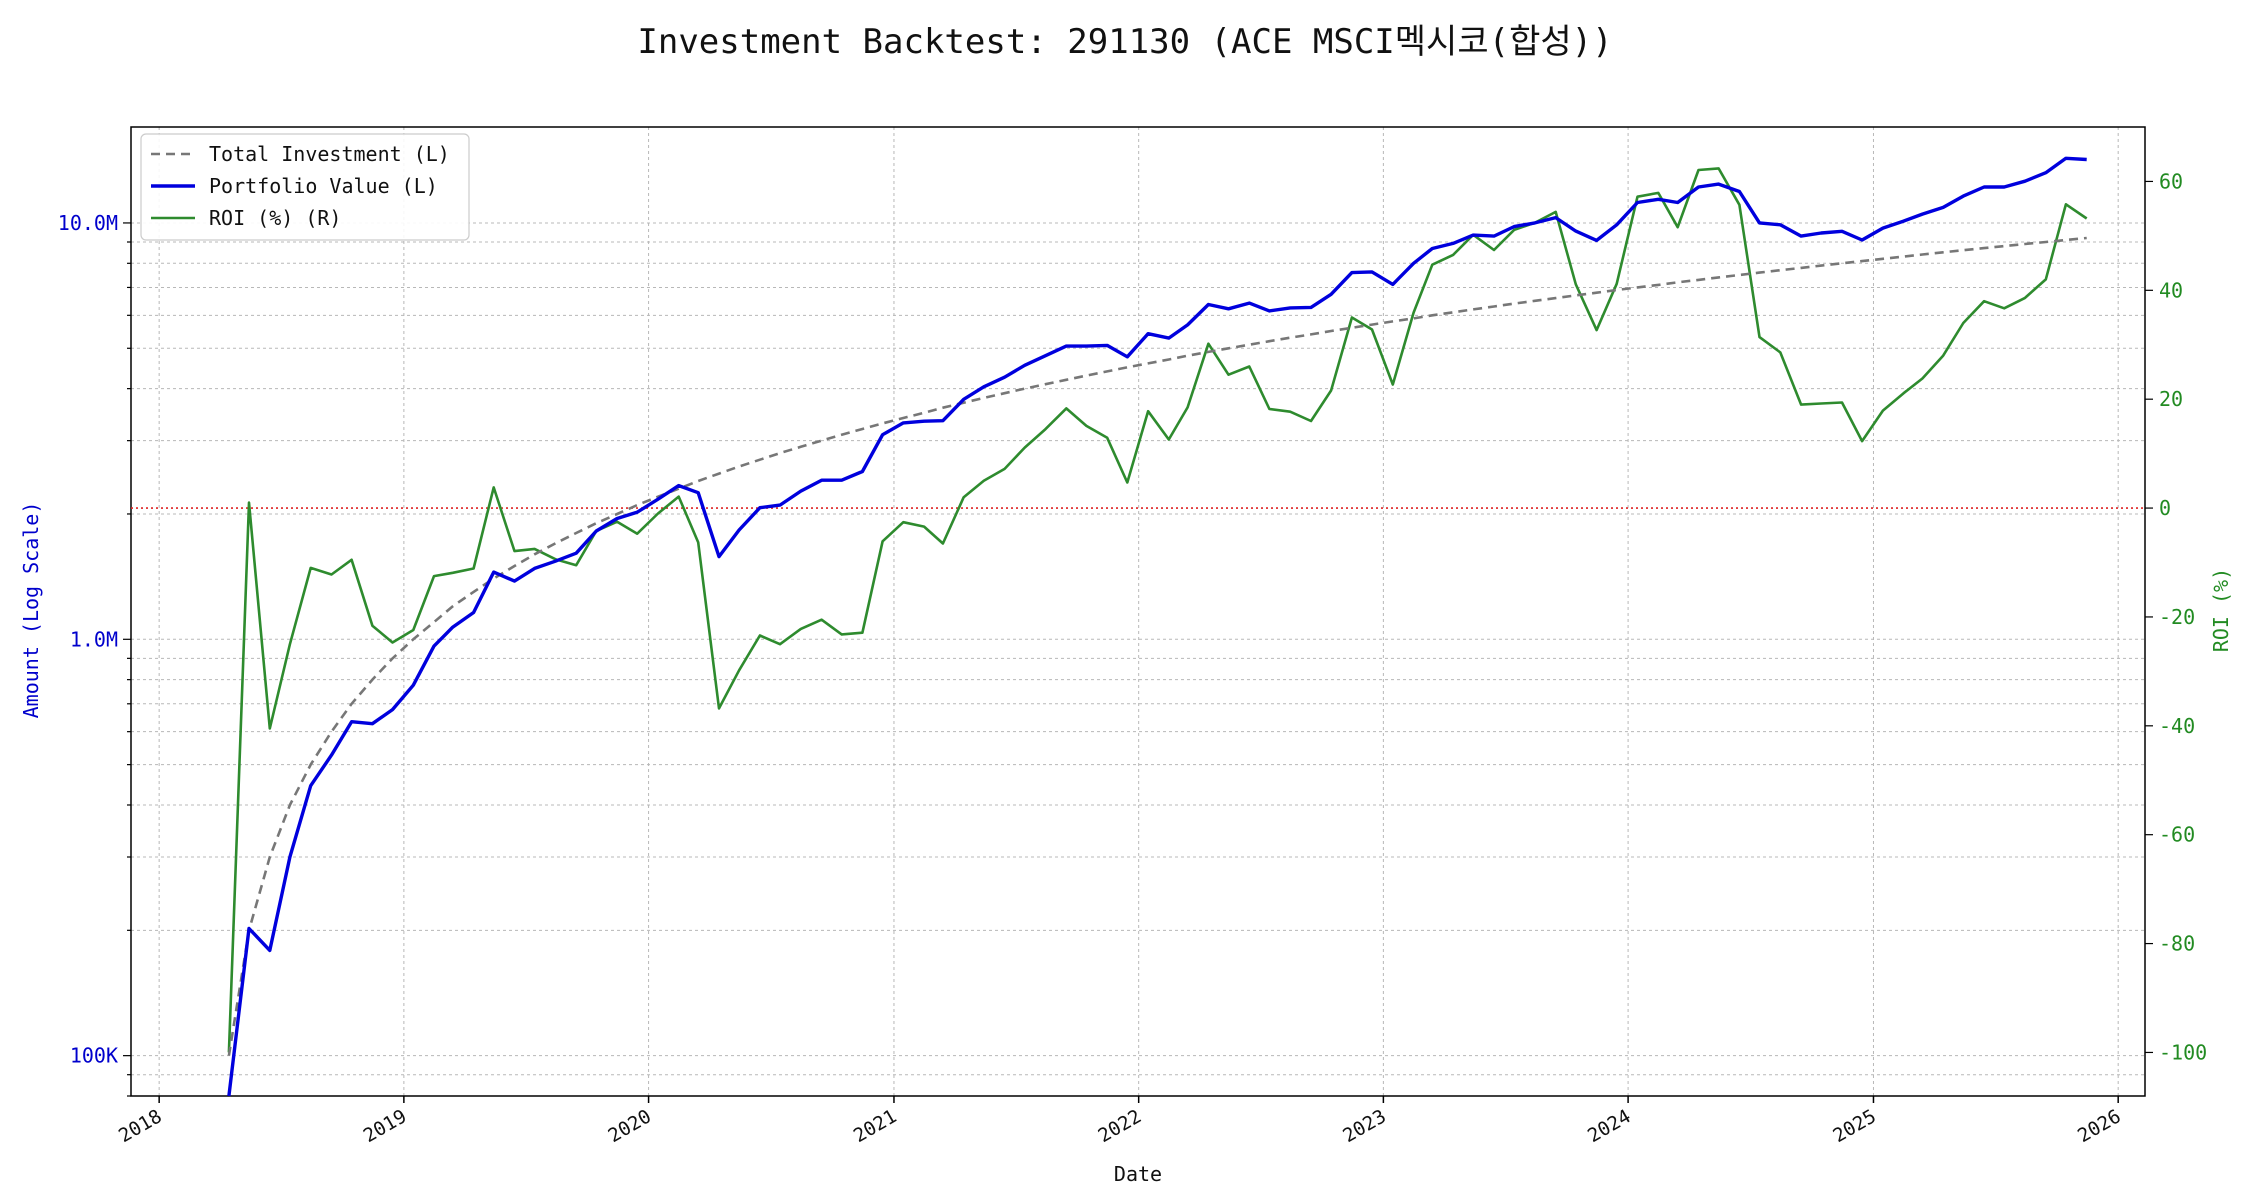 Image resolution: width=2250 pixels, height=1200 pixels. What do you see at coordinates (1854, 1126) in the screenshot?
I see `x-tick-label: 2025` at bounding box center [1854, 1126].